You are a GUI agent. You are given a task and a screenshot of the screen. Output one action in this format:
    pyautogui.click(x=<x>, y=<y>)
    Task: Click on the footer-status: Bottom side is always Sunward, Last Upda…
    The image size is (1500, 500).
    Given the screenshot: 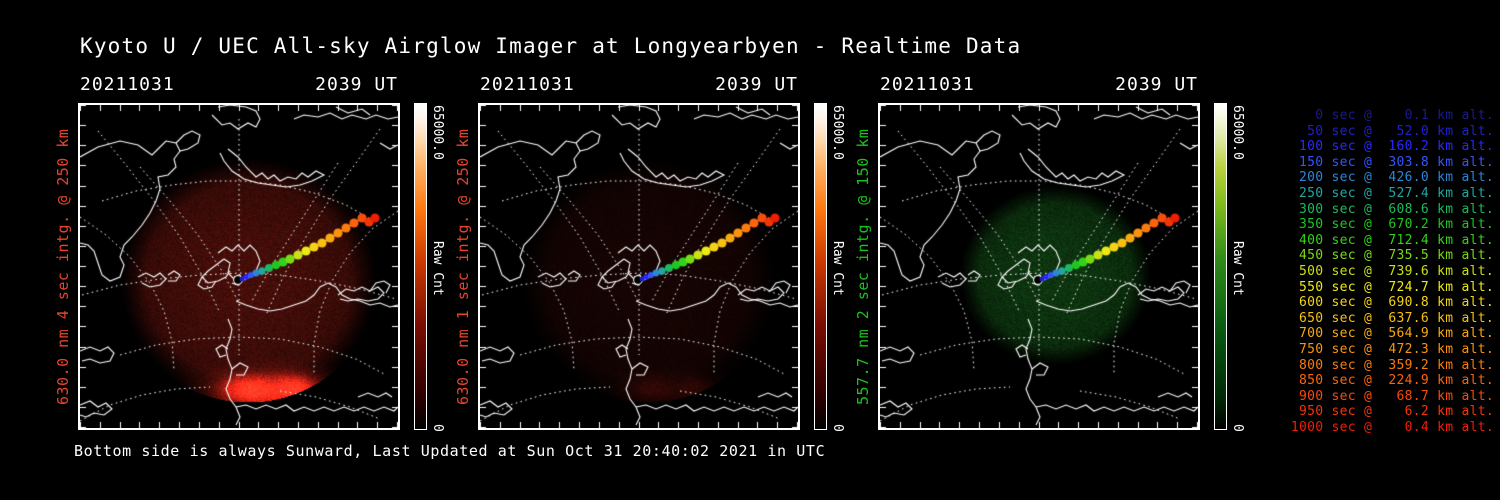 What is the action you would take?
    pyautogui.click(x=450, y=451)
    